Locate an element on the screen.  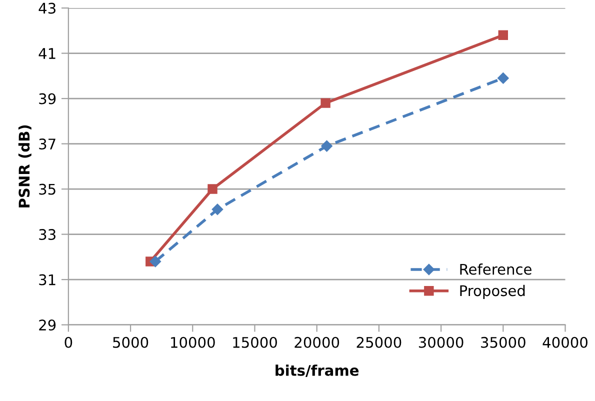
y-tick-label: 35 is located at coordinates (47, 189).